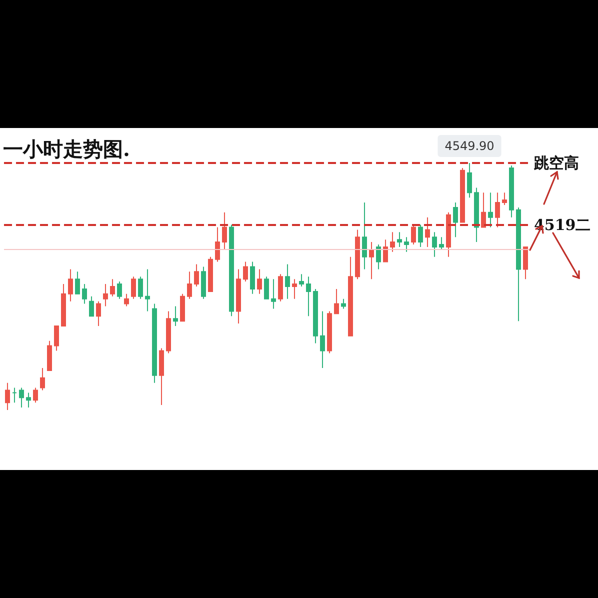  What do you see at coordinates (556, 163) in the screenshot?
I see `ref-line-label: 跳空高` at bounding box center [556, 163].